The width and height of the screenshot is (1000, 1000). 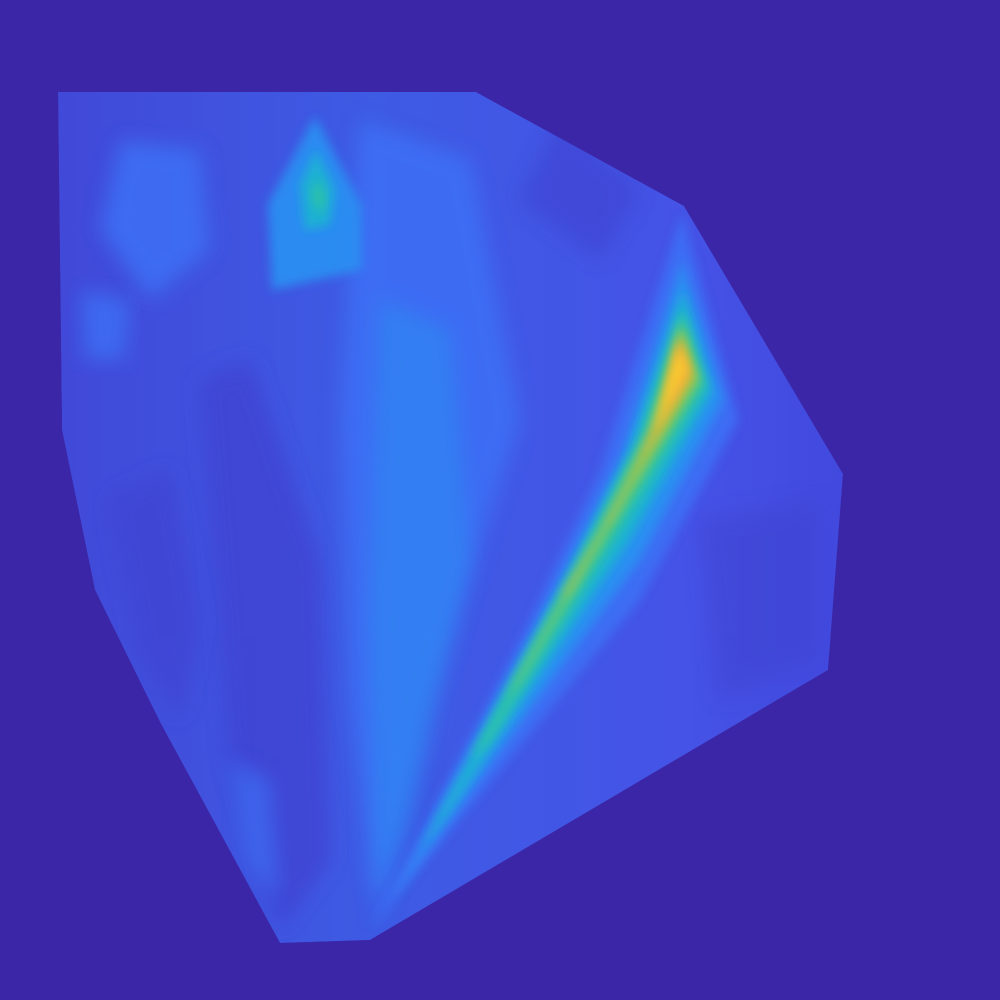 I want to click on bump-left, so click(x=105, y=325).